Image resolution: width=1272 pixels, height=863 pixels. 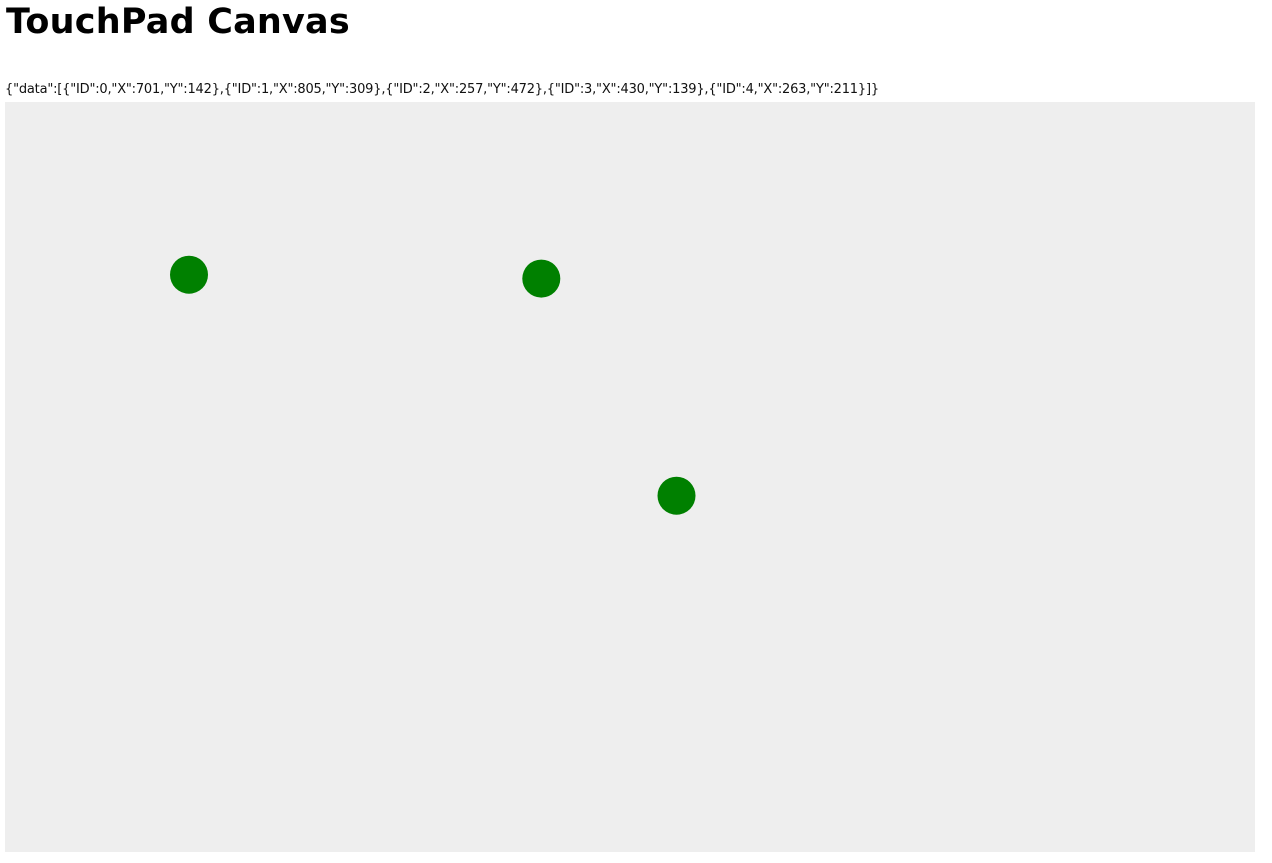 What do you see at coordinates (178, 22) in the screenshot?
I see `page-title: TouchPad Canvas` at bounding box center [178, 22].